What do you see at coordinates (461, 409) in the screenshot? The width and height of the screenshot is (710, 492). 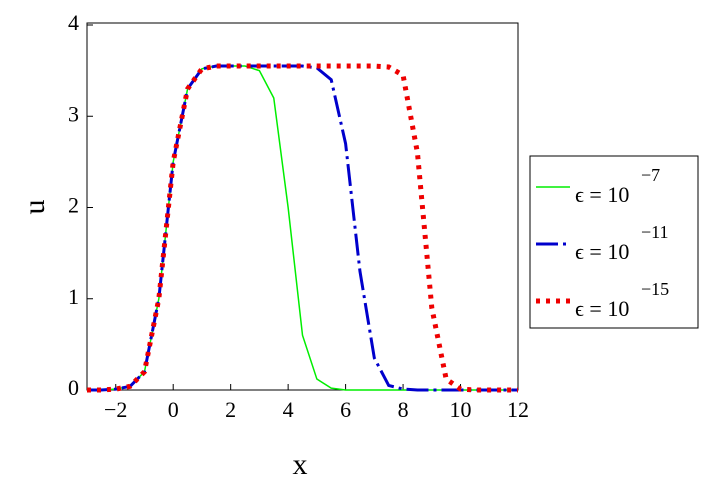 I see `x-tick-label: 10` at bounding box center [461, 409].